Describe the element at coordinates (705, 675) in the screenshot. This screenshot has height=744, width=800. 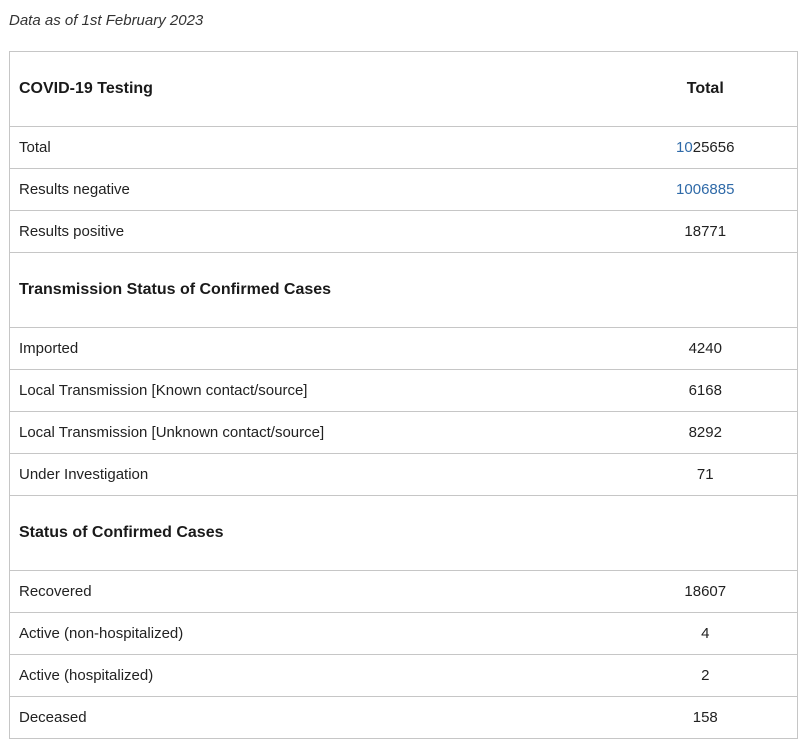
I see `row-value: 2` at that location.